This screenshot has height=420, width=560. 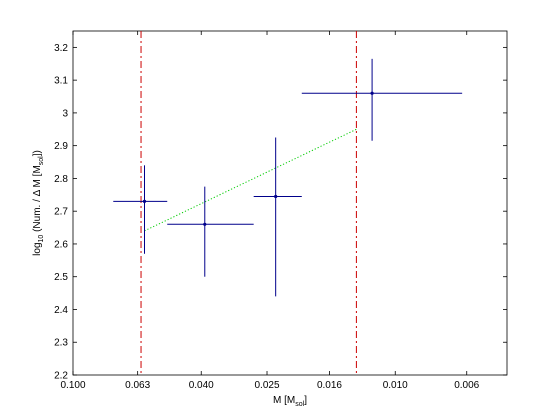 I want to click on y-axis-label-pre: log, so click(x=37, y=248).